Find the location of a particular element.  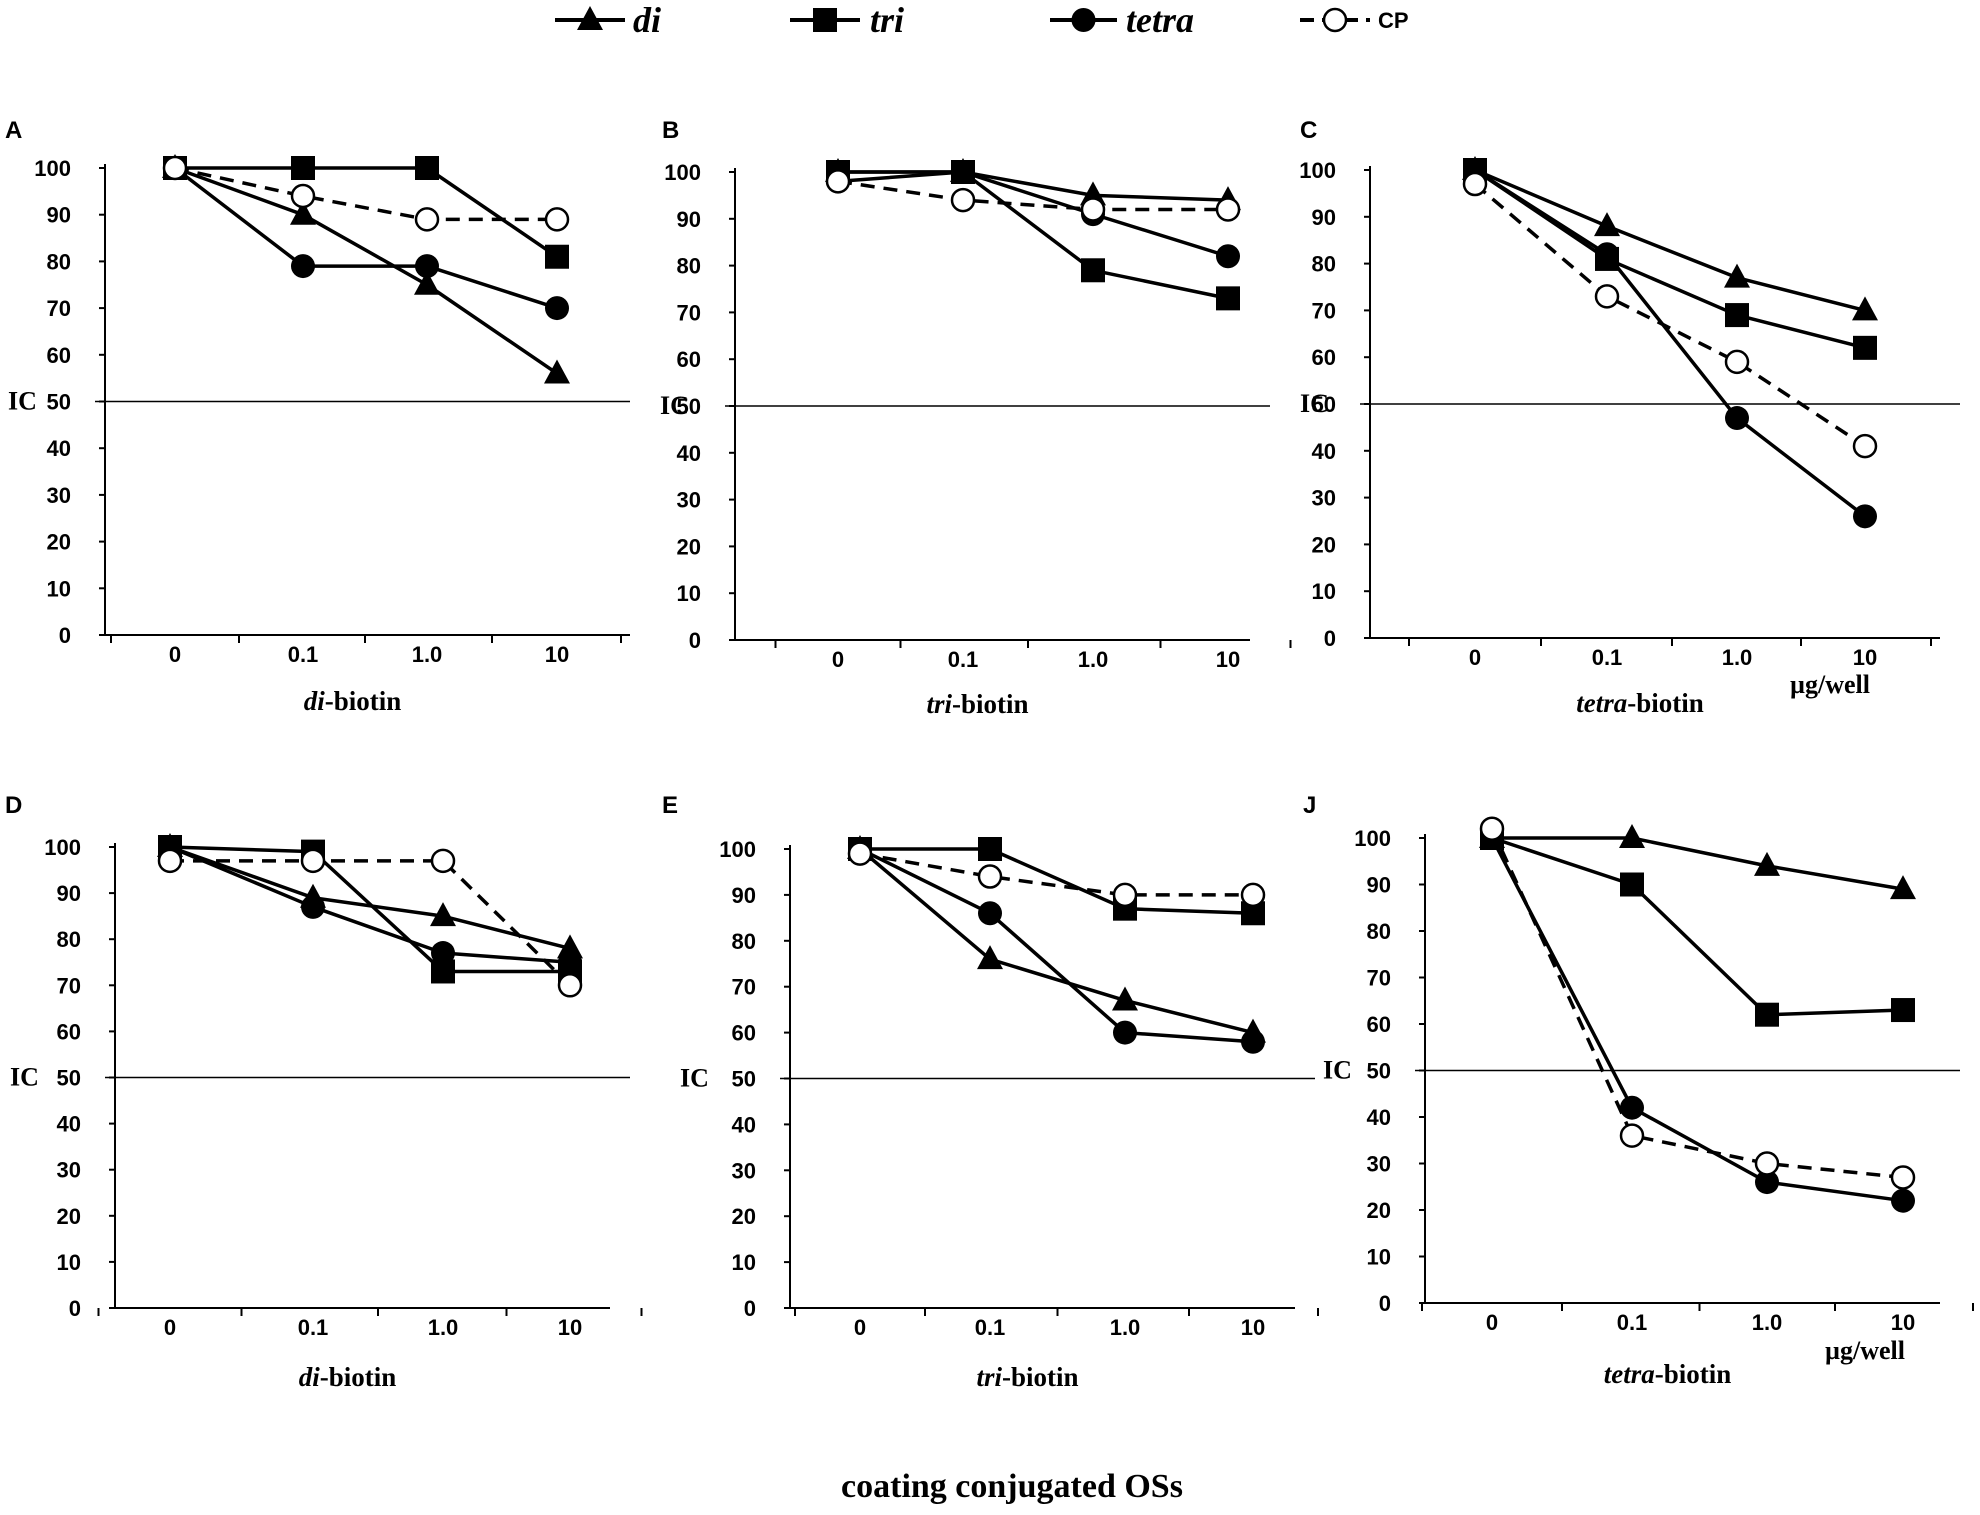

panel-letter: B is located at coordinates (670, 130).